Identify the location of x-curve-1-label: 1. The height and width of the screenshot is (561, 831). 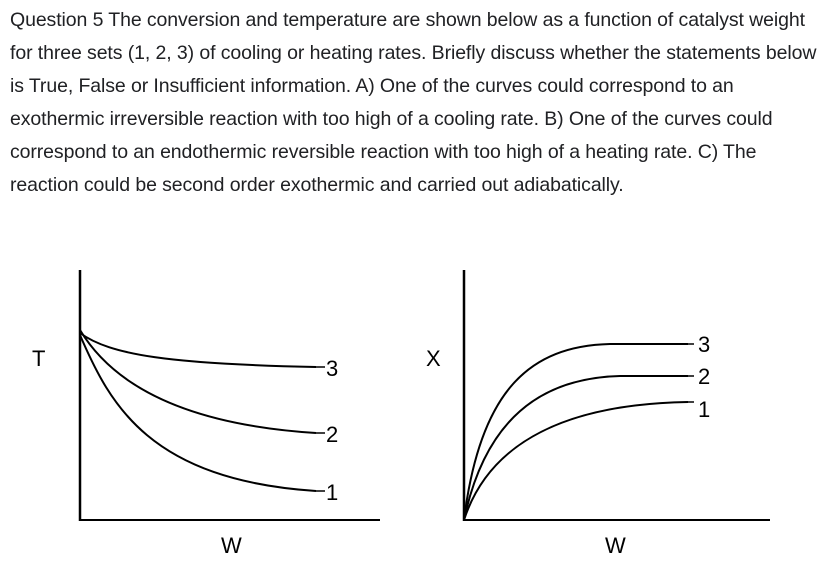
(704, 409).